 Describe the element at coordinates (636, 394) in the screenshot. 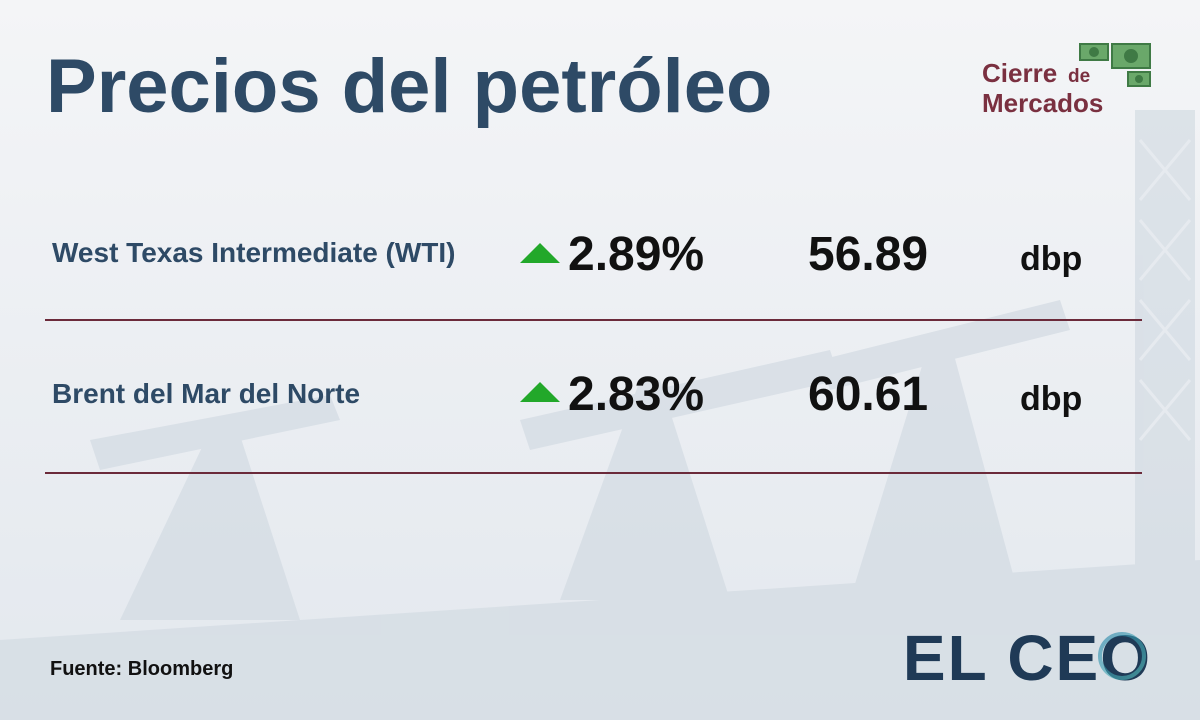

I see `row-change: 2.83%` at that location.